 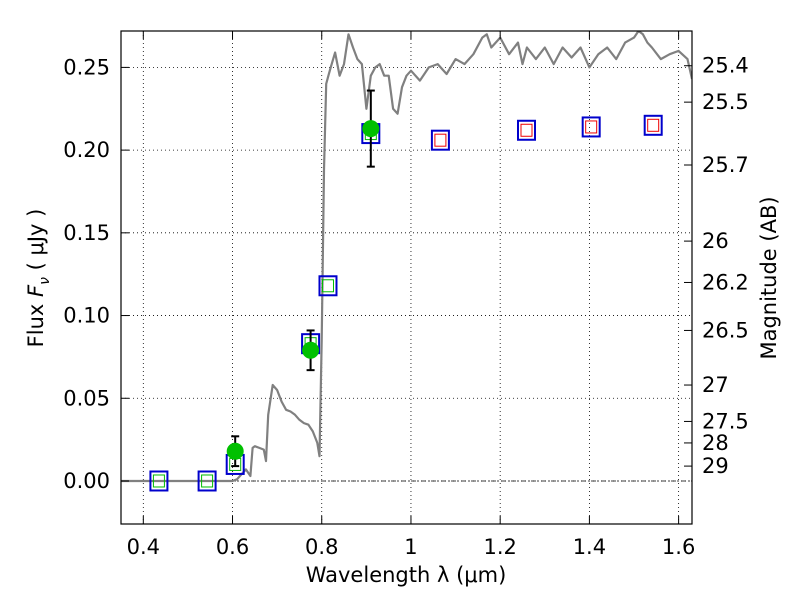 What do you see at coordinates (715, 385) in the screenshot?
I see `y2-tick-label: 27` at bounding box center [715, 385].